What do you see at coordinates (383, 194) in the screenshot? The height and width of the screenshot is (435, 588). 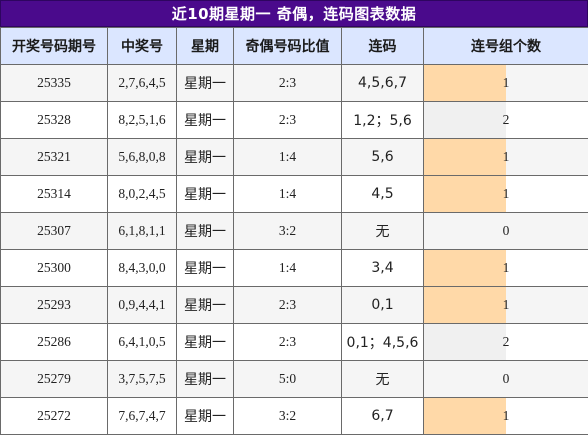 I see `cell-consecutive: 4,5` at bounding box center [383, 194].